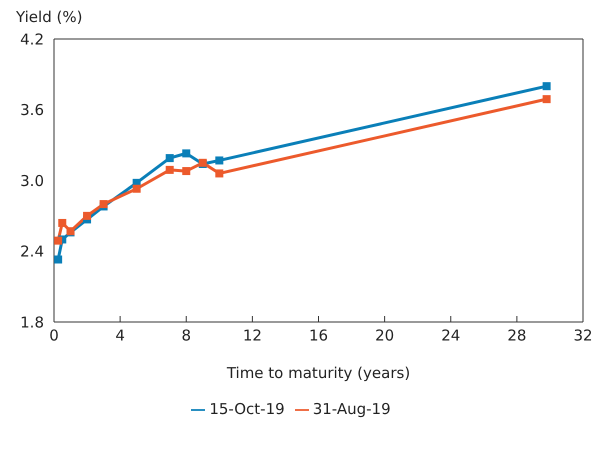  I want to click on x-tick-label: 28, so click(516, 335).